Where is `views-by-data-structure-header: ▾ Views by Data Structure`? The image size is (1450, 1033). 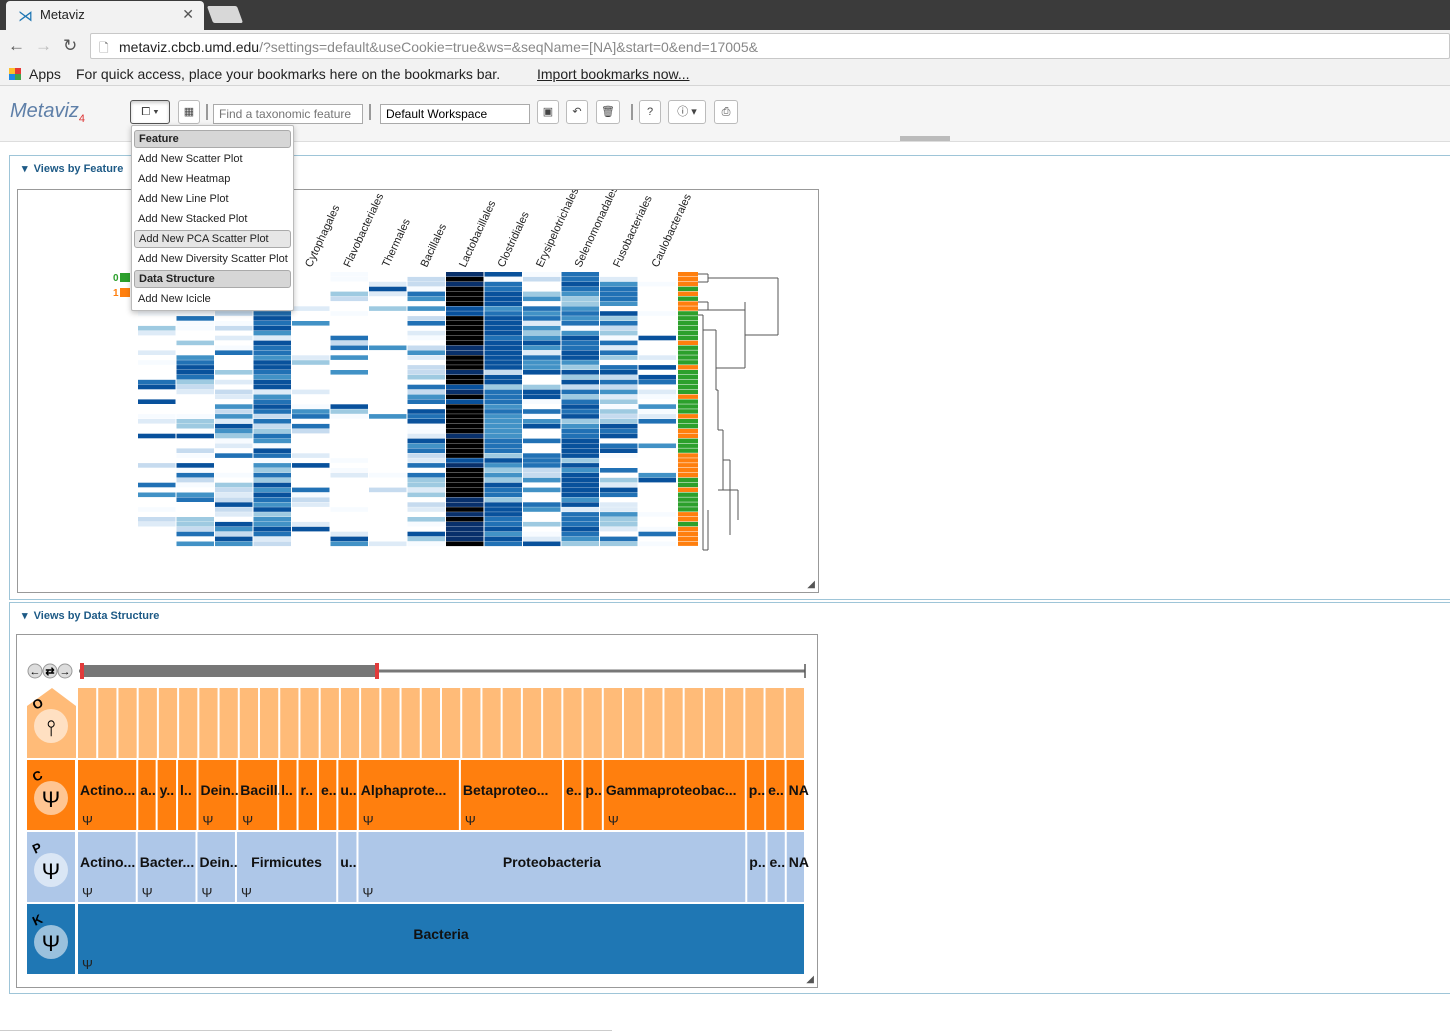
views-by-data-structure-header: ▾ Views by Data Structure is located at coordinates (90, 615).